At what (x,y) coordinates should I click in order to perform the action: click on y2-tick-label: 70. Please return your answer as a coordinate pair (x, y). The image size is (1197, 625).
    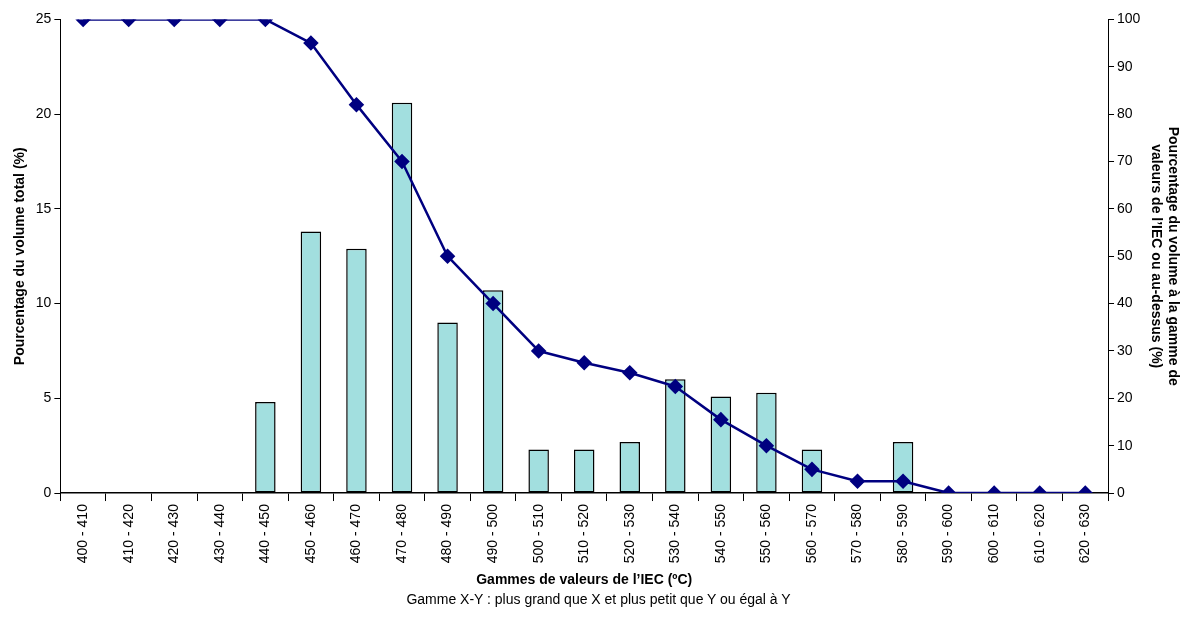
    Looking at the image, I should click on (1125, 160).